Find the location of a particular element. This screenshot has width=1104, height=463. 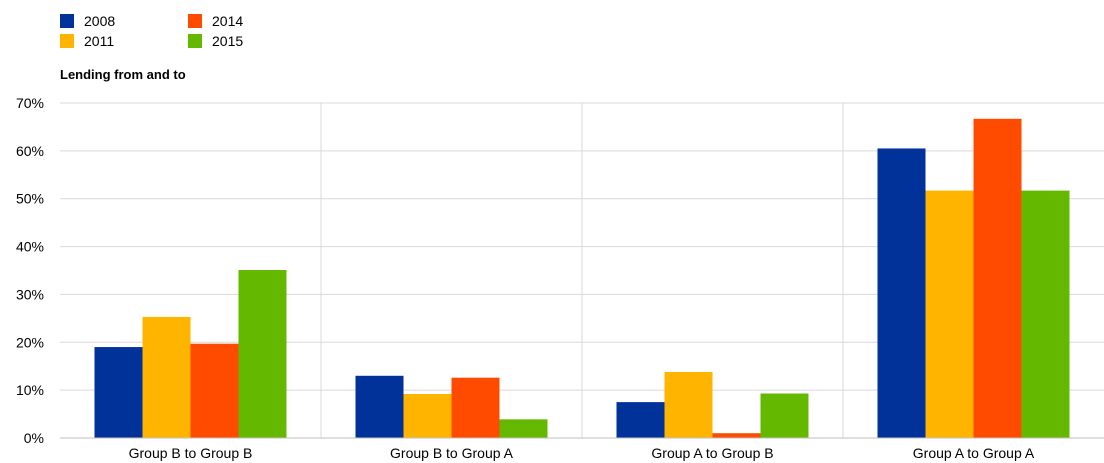

y-tick-label: 60% is located at coordinates (30, 151).